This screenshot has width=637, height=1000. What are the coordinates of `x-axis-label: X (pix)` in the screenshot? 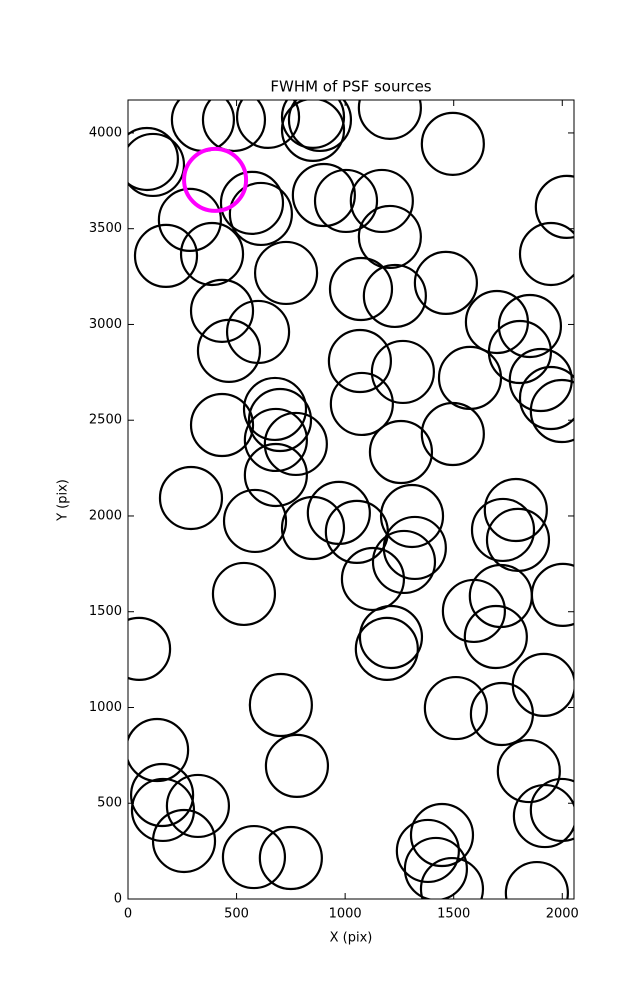 It's located at (351, 938).